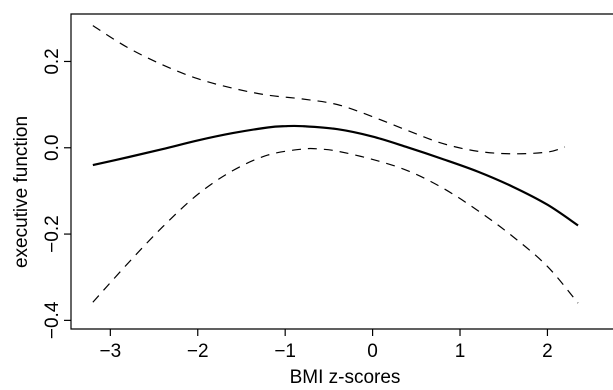 This screenshot has height=390, width=613. What do you see at coordinates (285, 351) in the screenshot?
I see `x-tick-label: −1` at bounding box center [285, 351].